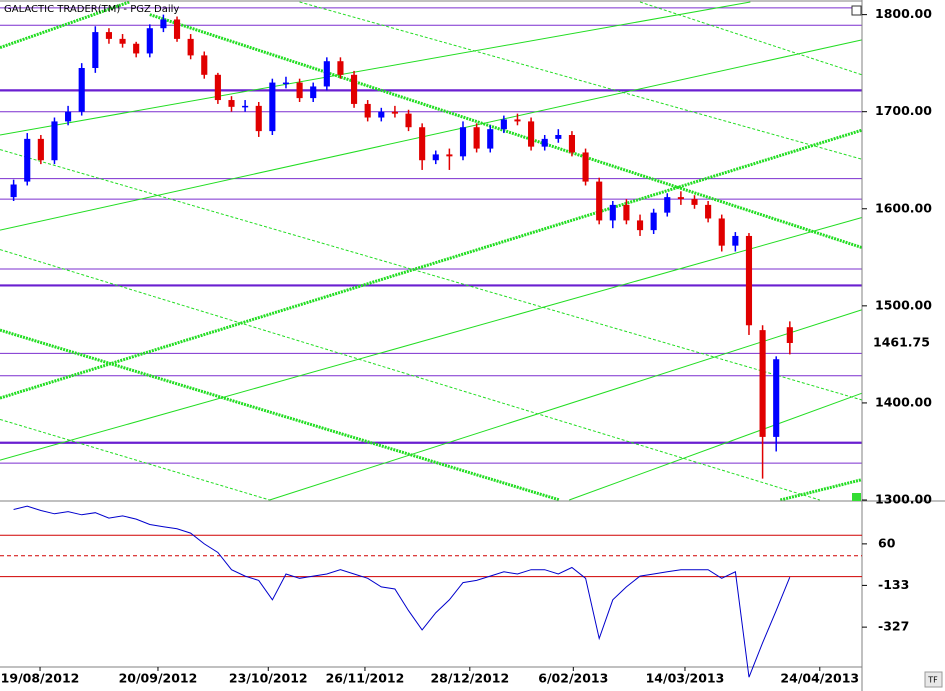 Image resolution: width=945 pixels, height=691 pixels. I want to click on price-label: 1461.75, so click(901, 341).